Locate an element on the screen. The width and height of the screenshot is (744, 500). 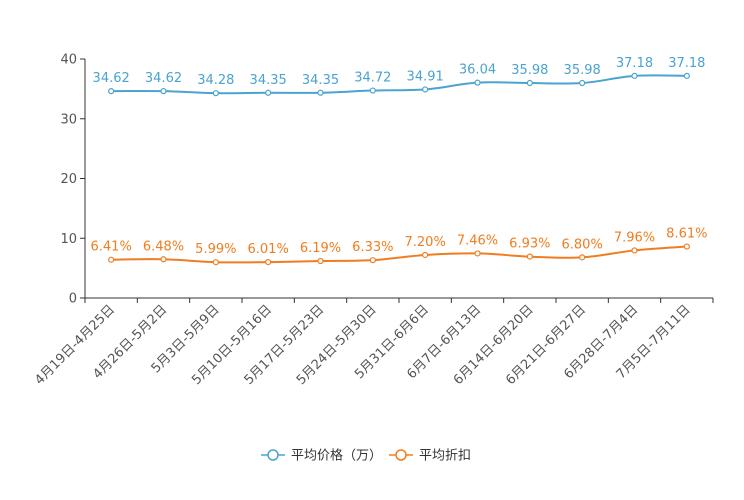
data-label: 34.91 is located at coordinates (425, 76).